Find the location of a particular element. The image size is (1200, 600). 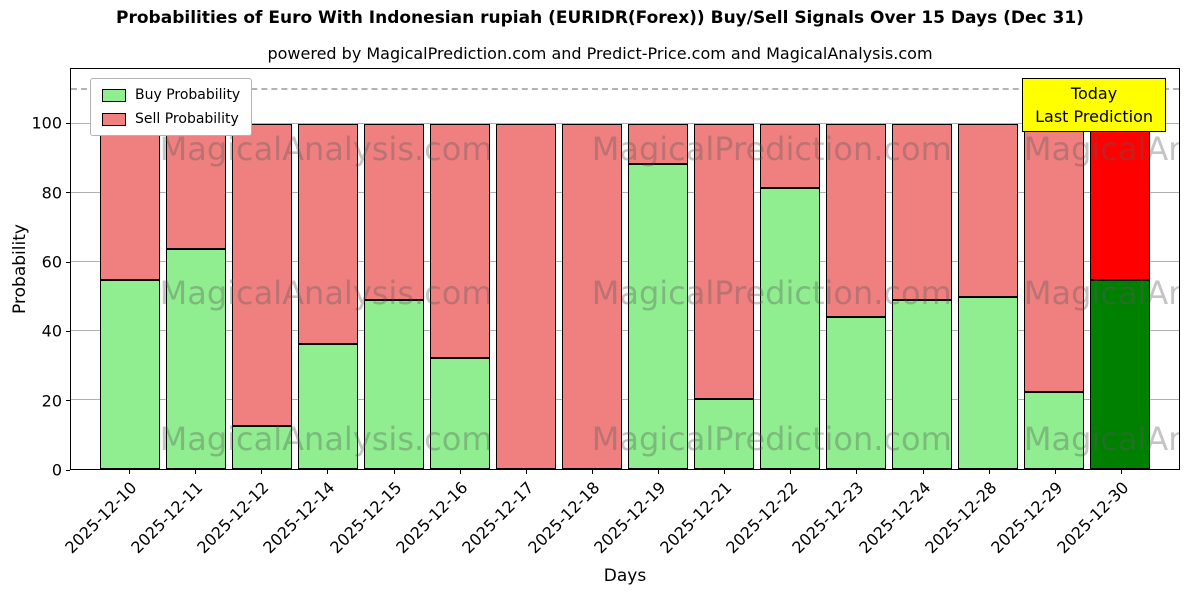

y-tick-label: 80 is located at coordinates (51, 193).